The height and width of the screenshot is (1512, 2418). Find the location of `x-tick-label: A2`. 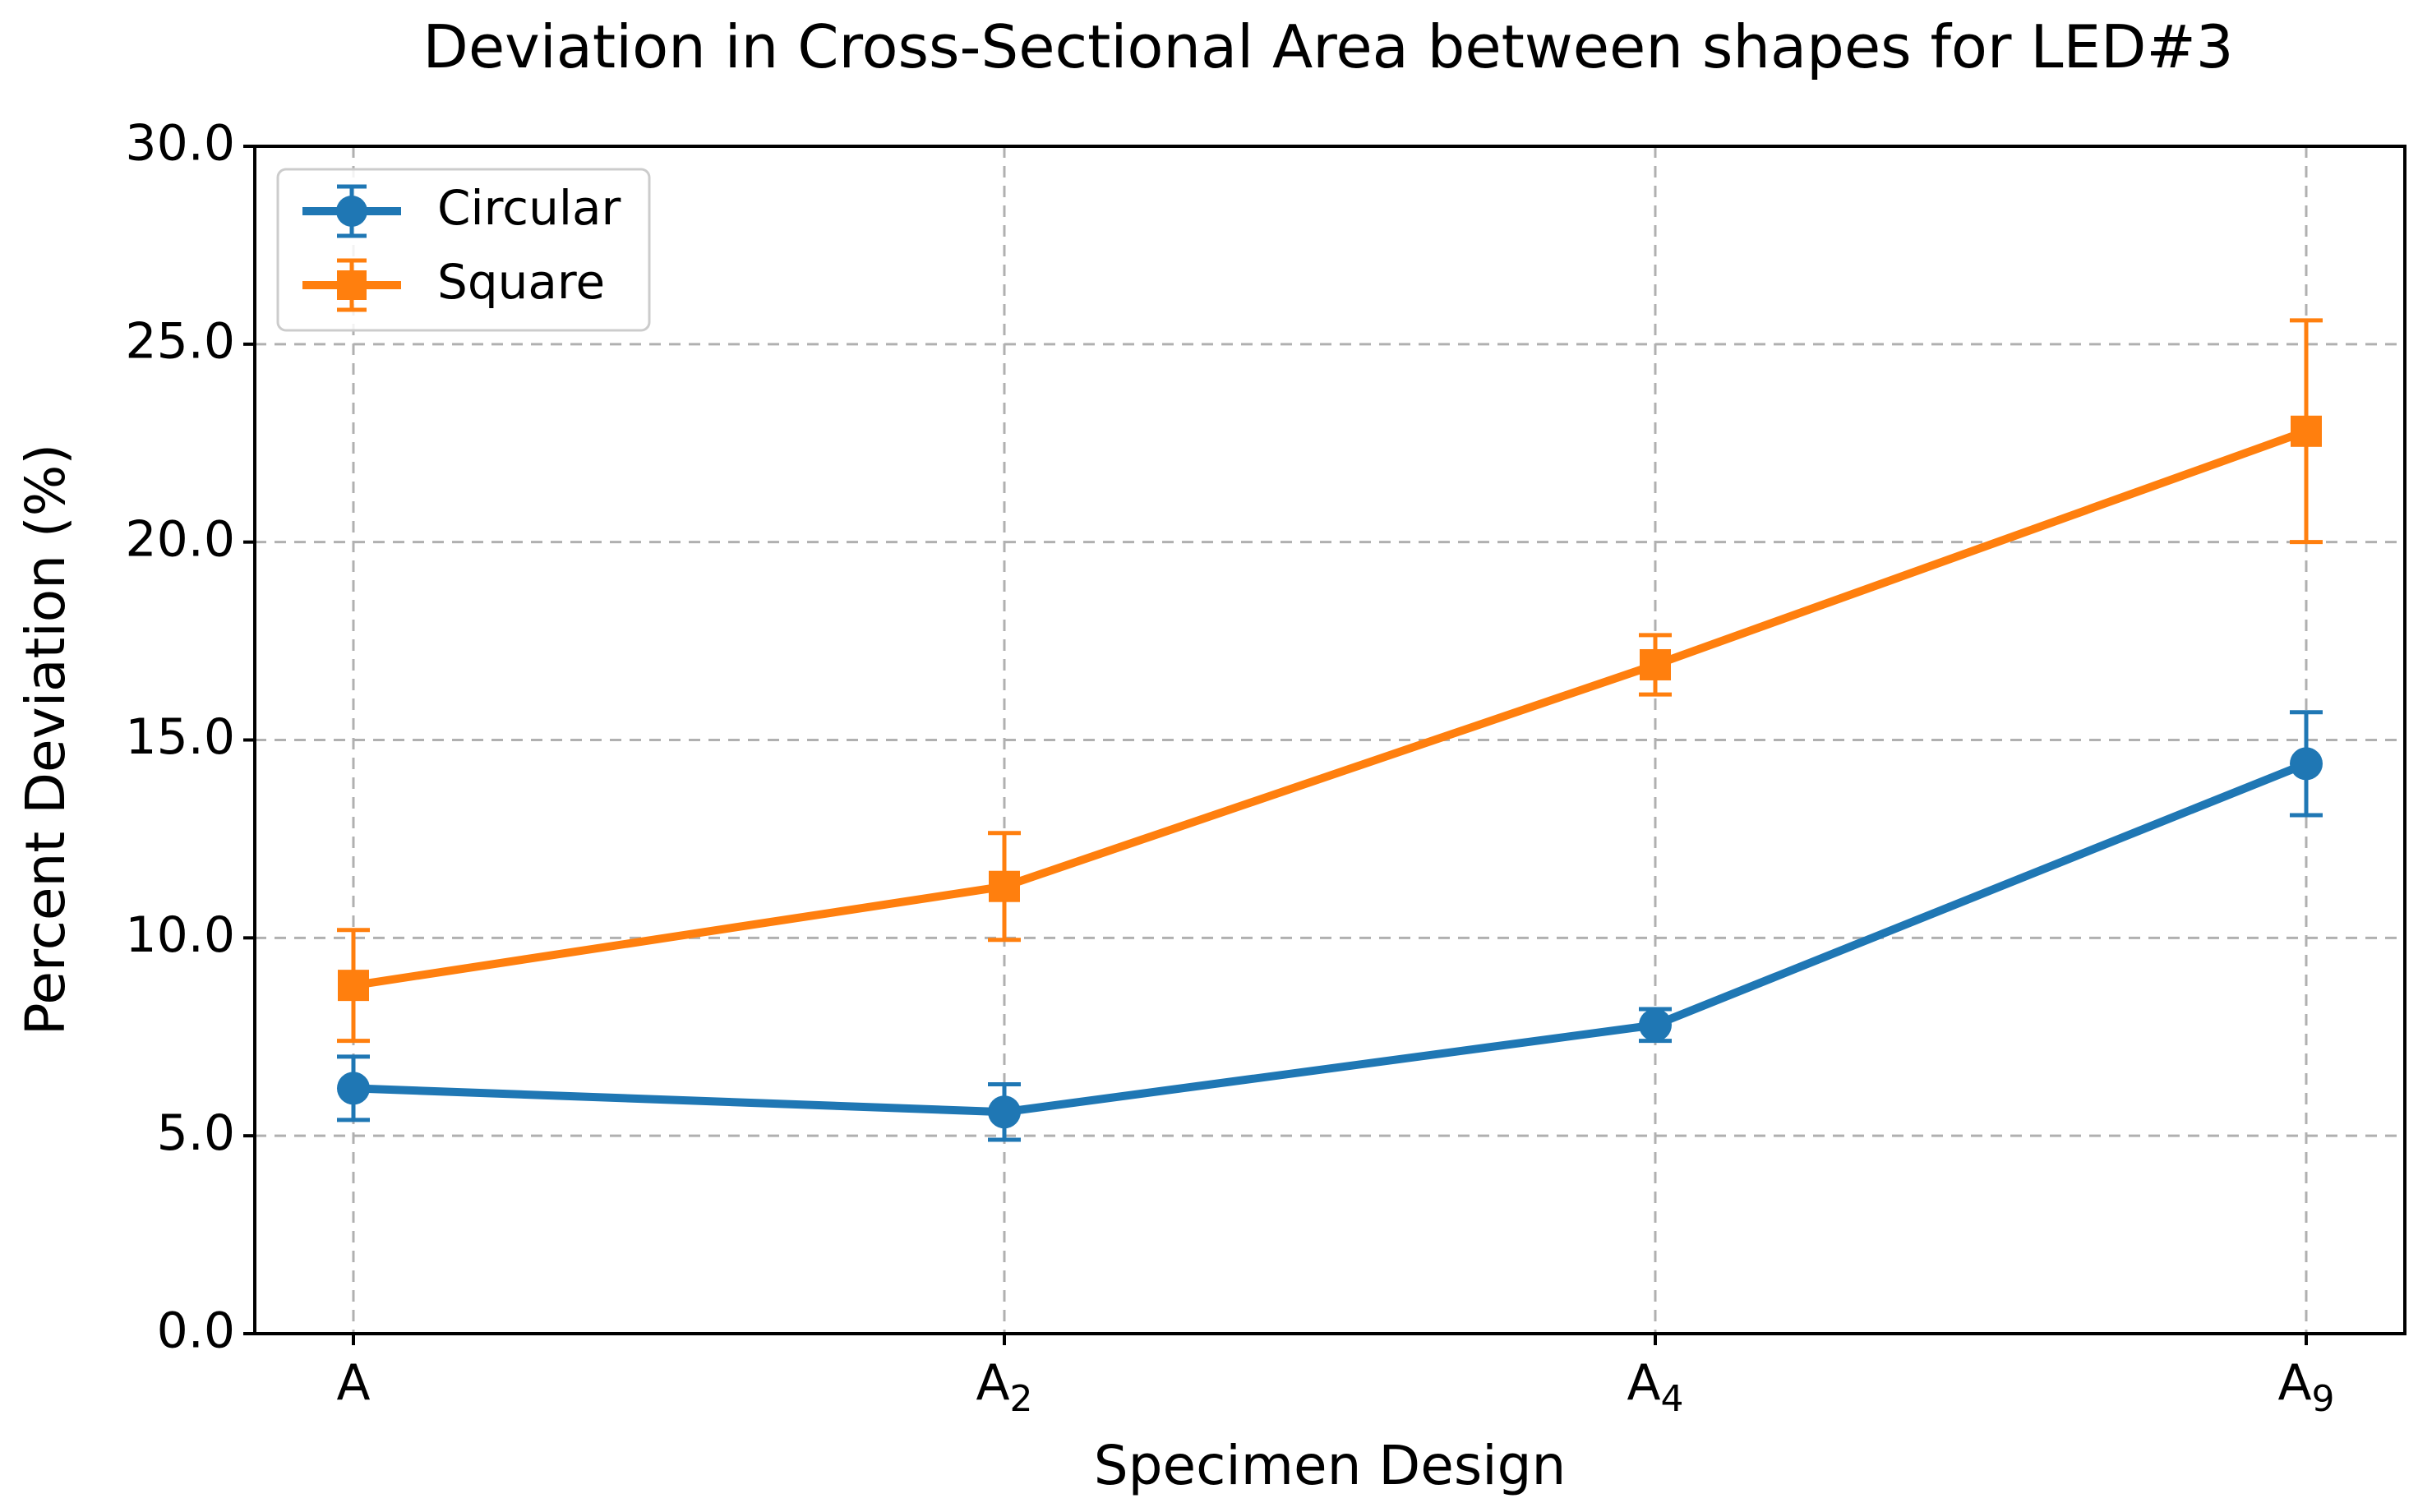

x-tick-label: A2 is located at coordinates (1004, 1387).